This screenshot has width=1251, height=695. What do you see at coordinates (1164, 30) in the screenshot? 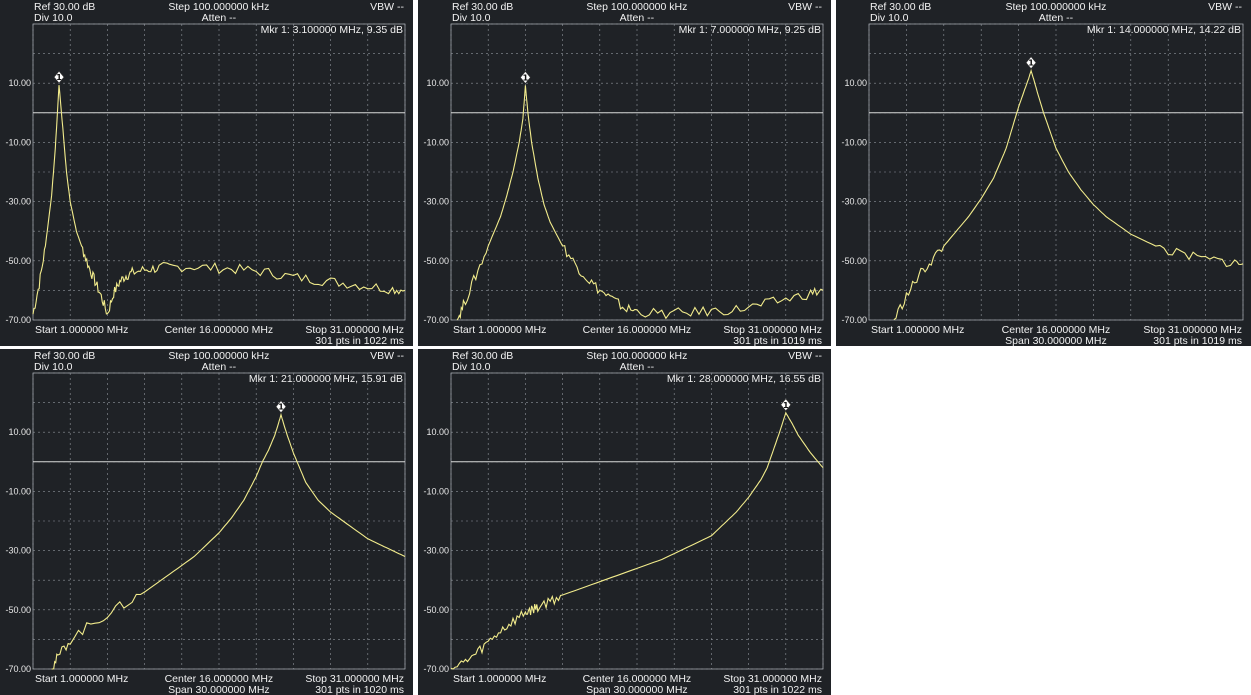
I see `marker-readout: Mkr 1: 14.000000 MHz, 14.22 dB` at bounding box center [1164, 30].